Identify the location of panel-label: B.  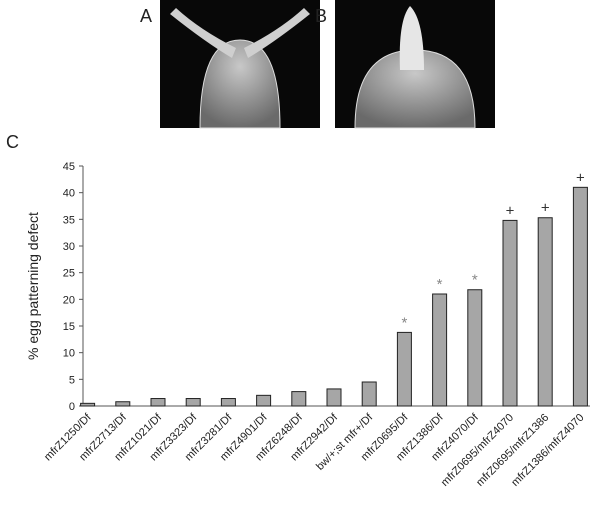
(321, 16).